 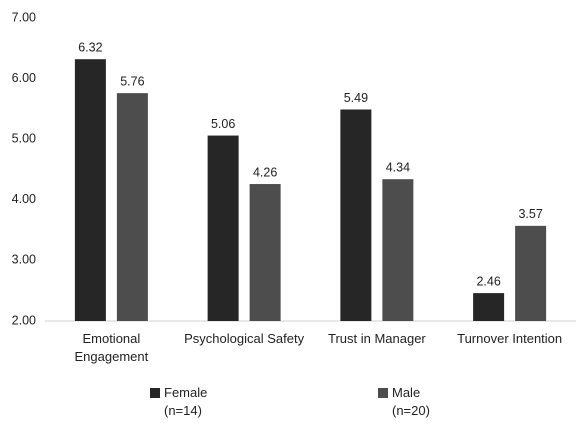 What do you see at coordinates (111, 347) in the screenshot?
I see `x-tick-label: Emotional Engagement` at bounding box center [111, 347].